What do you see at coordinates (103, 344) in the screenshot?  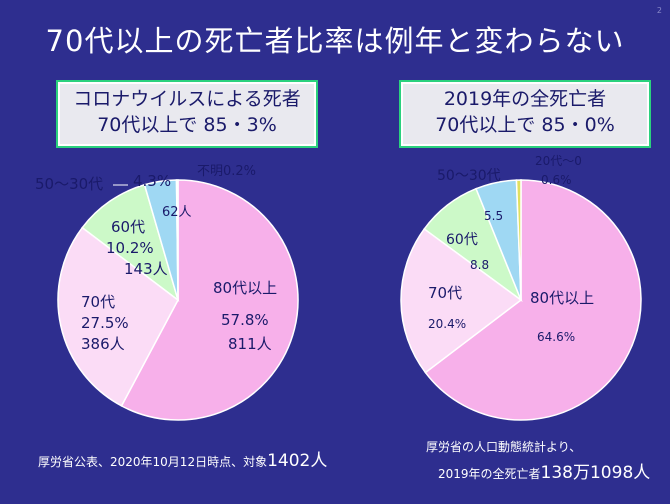 I see `slice-label-count-70s: 386人` at bounding box center [103, 344].